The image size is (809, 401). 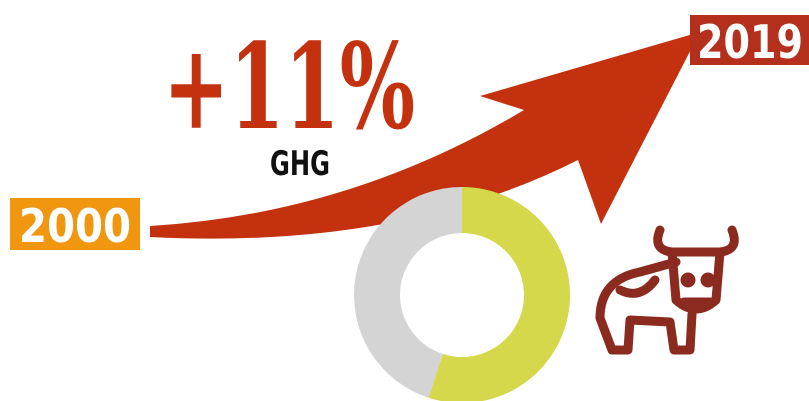 What do you see at coordinates (289, 86) in the screenshot?
I see `headline: +11%` at bounding box center [289, 86].